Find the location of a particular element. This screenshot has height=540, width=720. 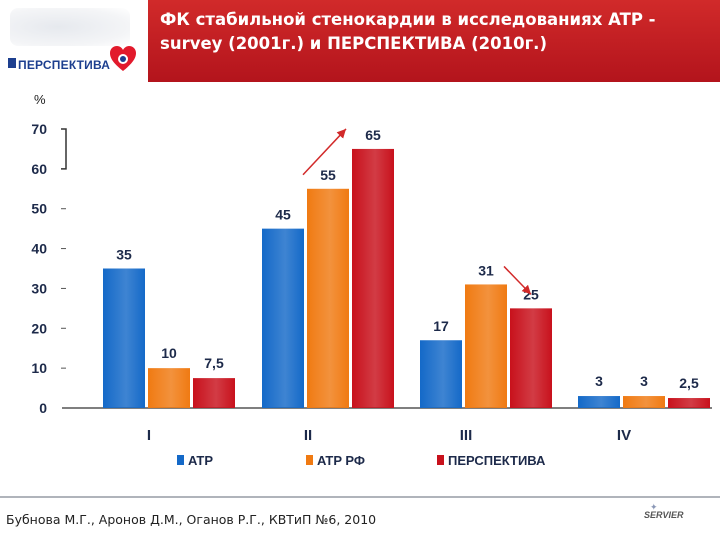

bar-II-ПЕРСПЕКТИВА is located at coordinates (373, 278).